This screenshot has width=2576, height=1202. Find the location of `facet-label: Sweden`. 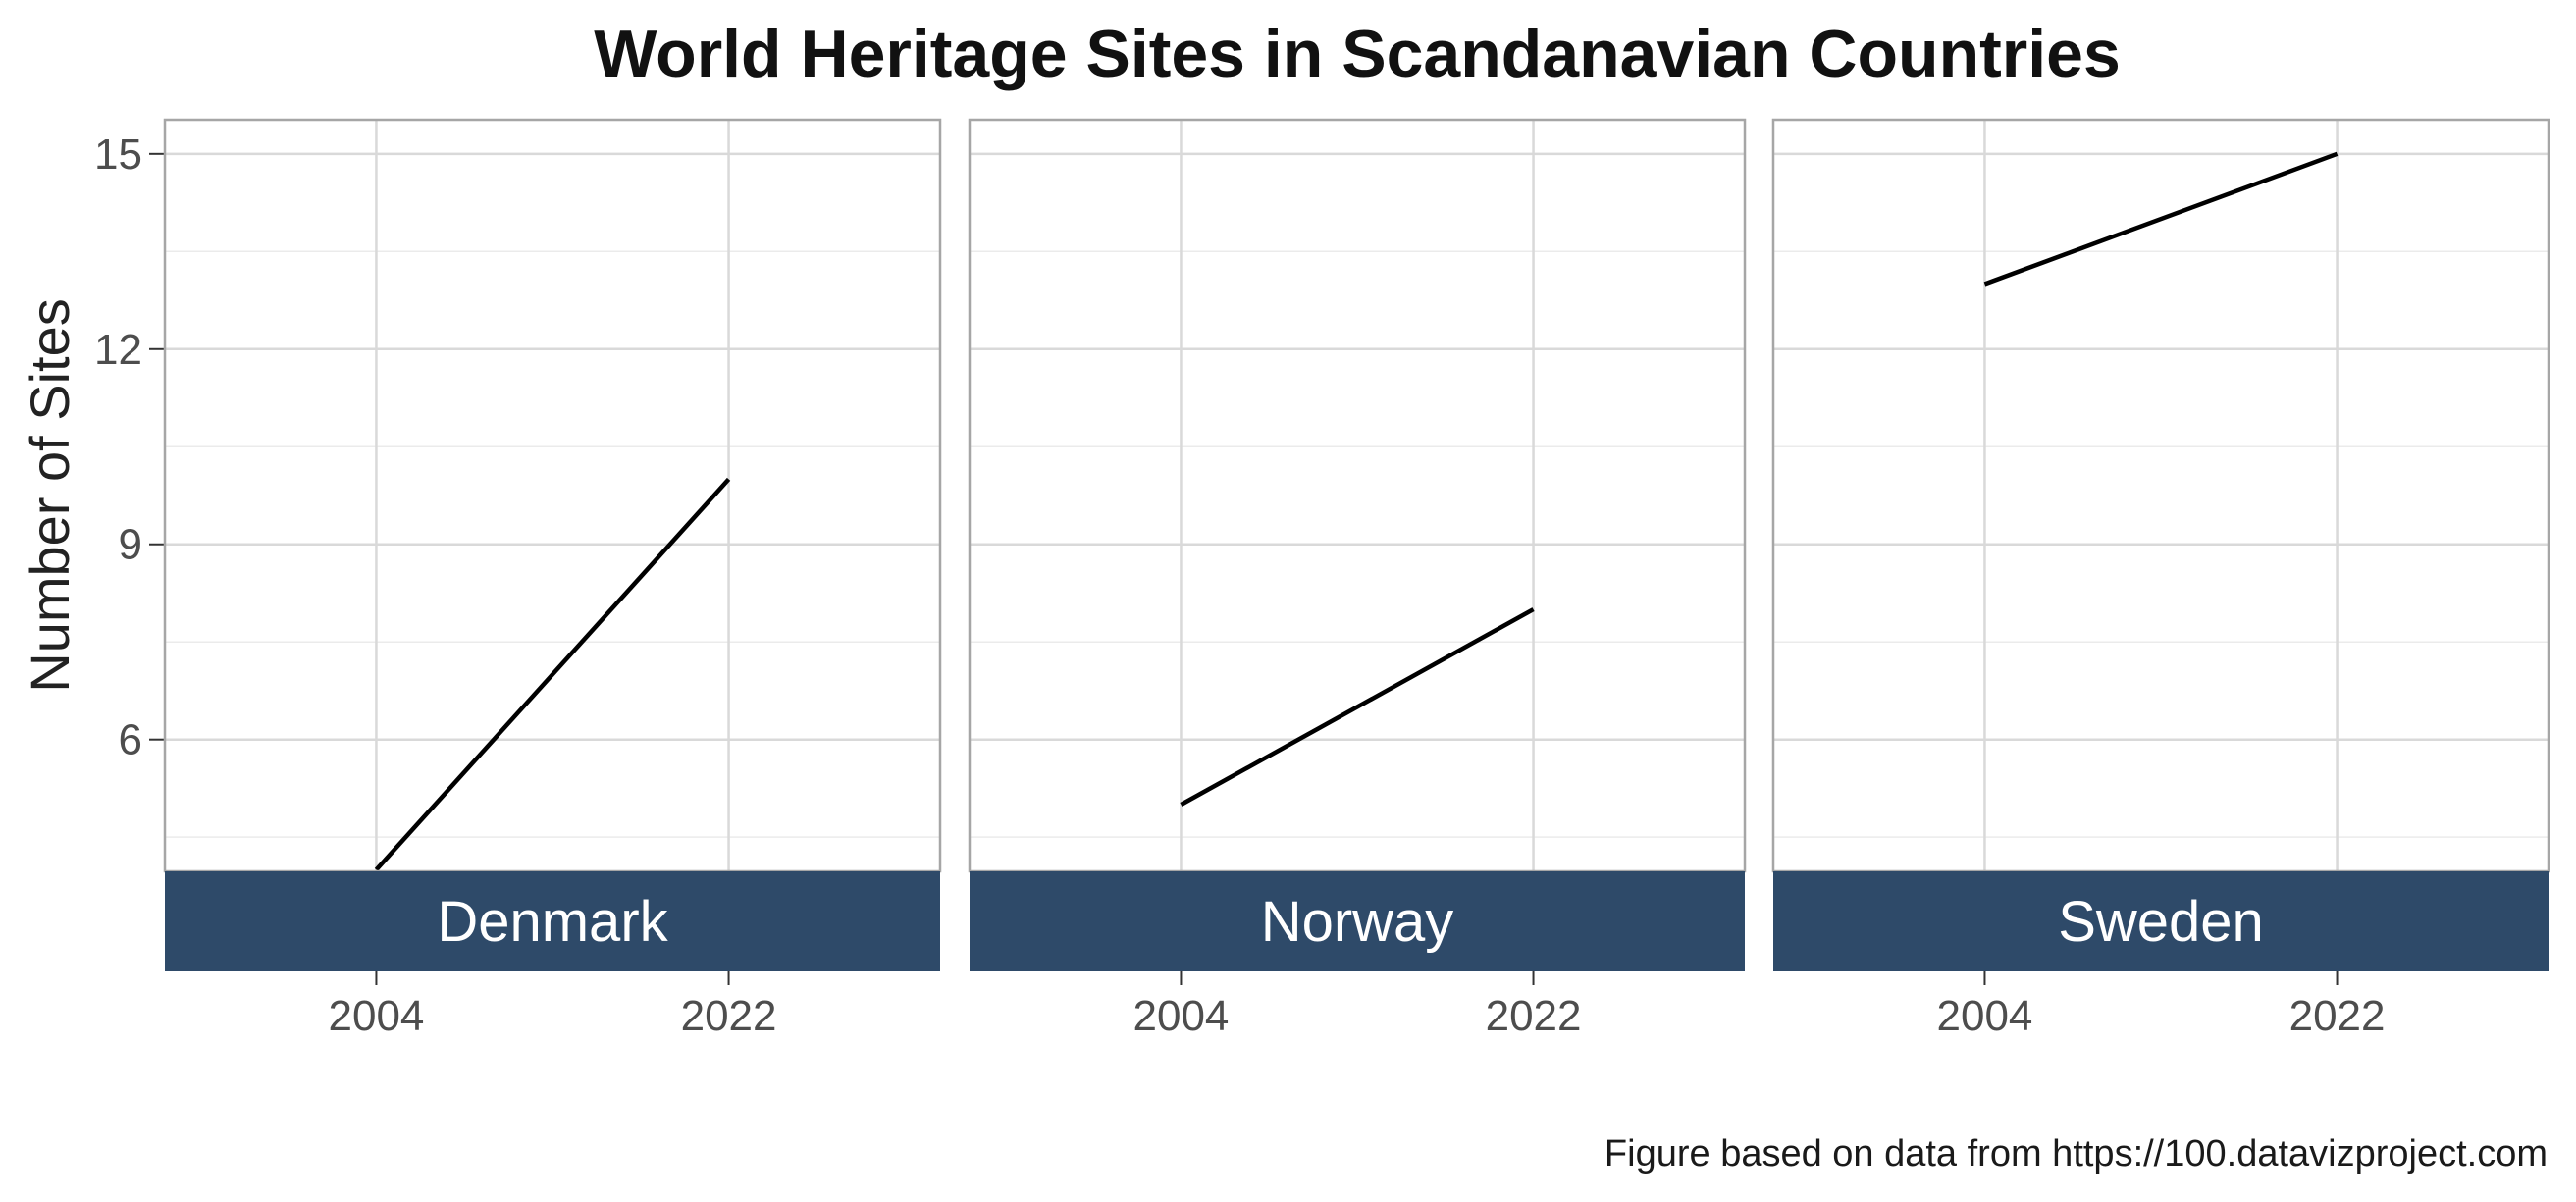

facet-label: Sweden is located at coordinates (2161, 922).